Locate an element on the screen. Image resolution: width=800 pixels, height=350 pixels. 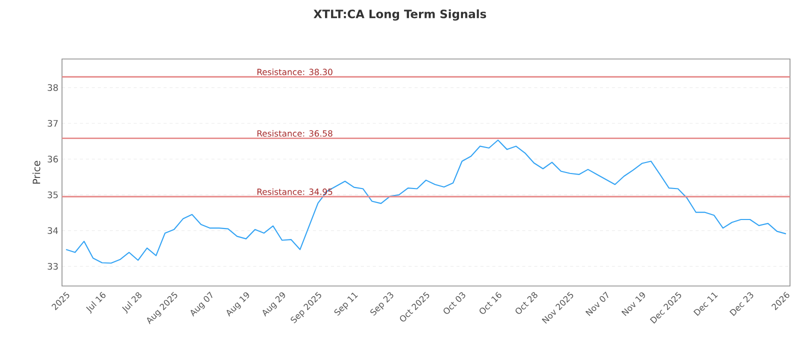
y-tick-label: 37 is located at coordinates (53, 123).